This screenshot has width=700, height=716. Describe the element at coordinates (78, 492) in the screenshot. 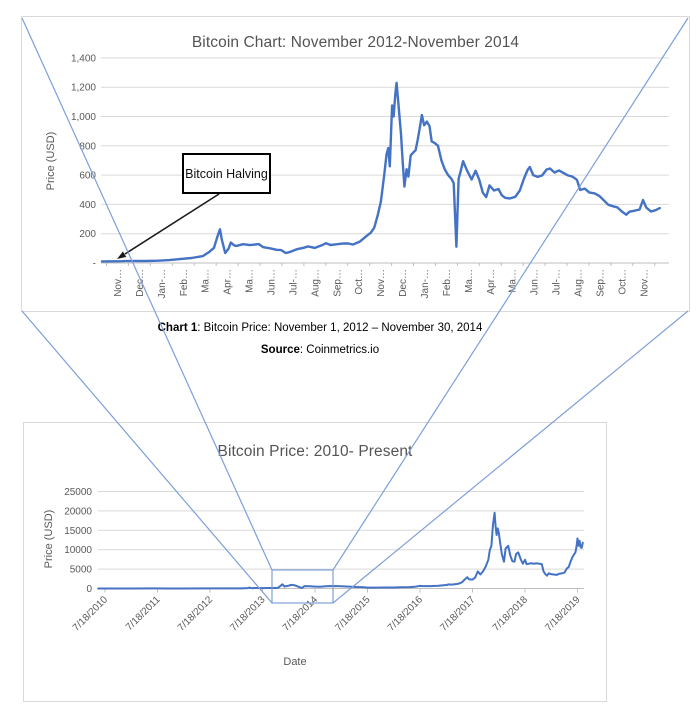

I see `y-tick-label: 25000` at that location.